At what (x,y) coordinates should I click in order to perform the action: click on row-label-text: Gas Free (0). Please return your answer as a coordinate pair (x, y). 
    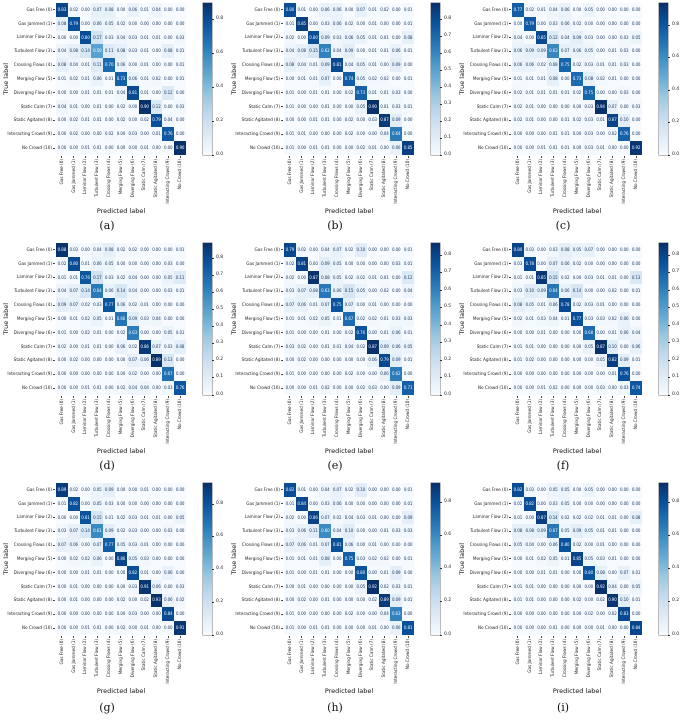
    Looking at the image, I should click on (39, 9).